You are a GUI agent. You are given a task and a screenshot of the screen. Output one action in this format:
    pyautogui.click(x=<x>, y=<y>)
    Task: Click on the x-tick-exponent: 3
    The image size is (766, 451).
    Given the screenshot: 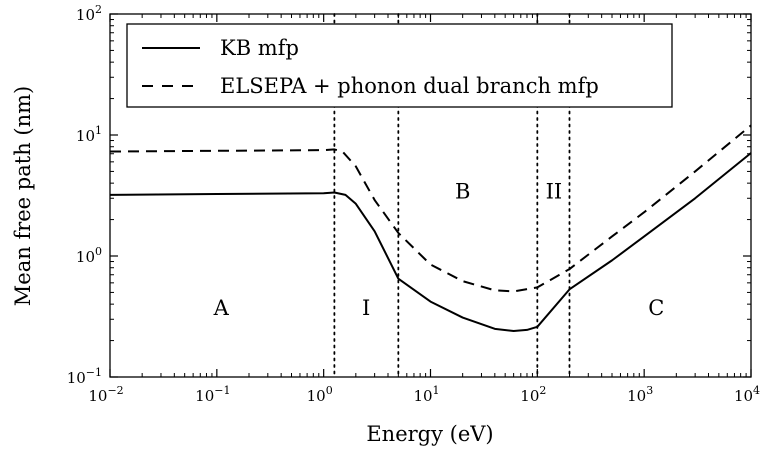 What is the action you would take?
    pyautogui.click(x=649, y=390)
    